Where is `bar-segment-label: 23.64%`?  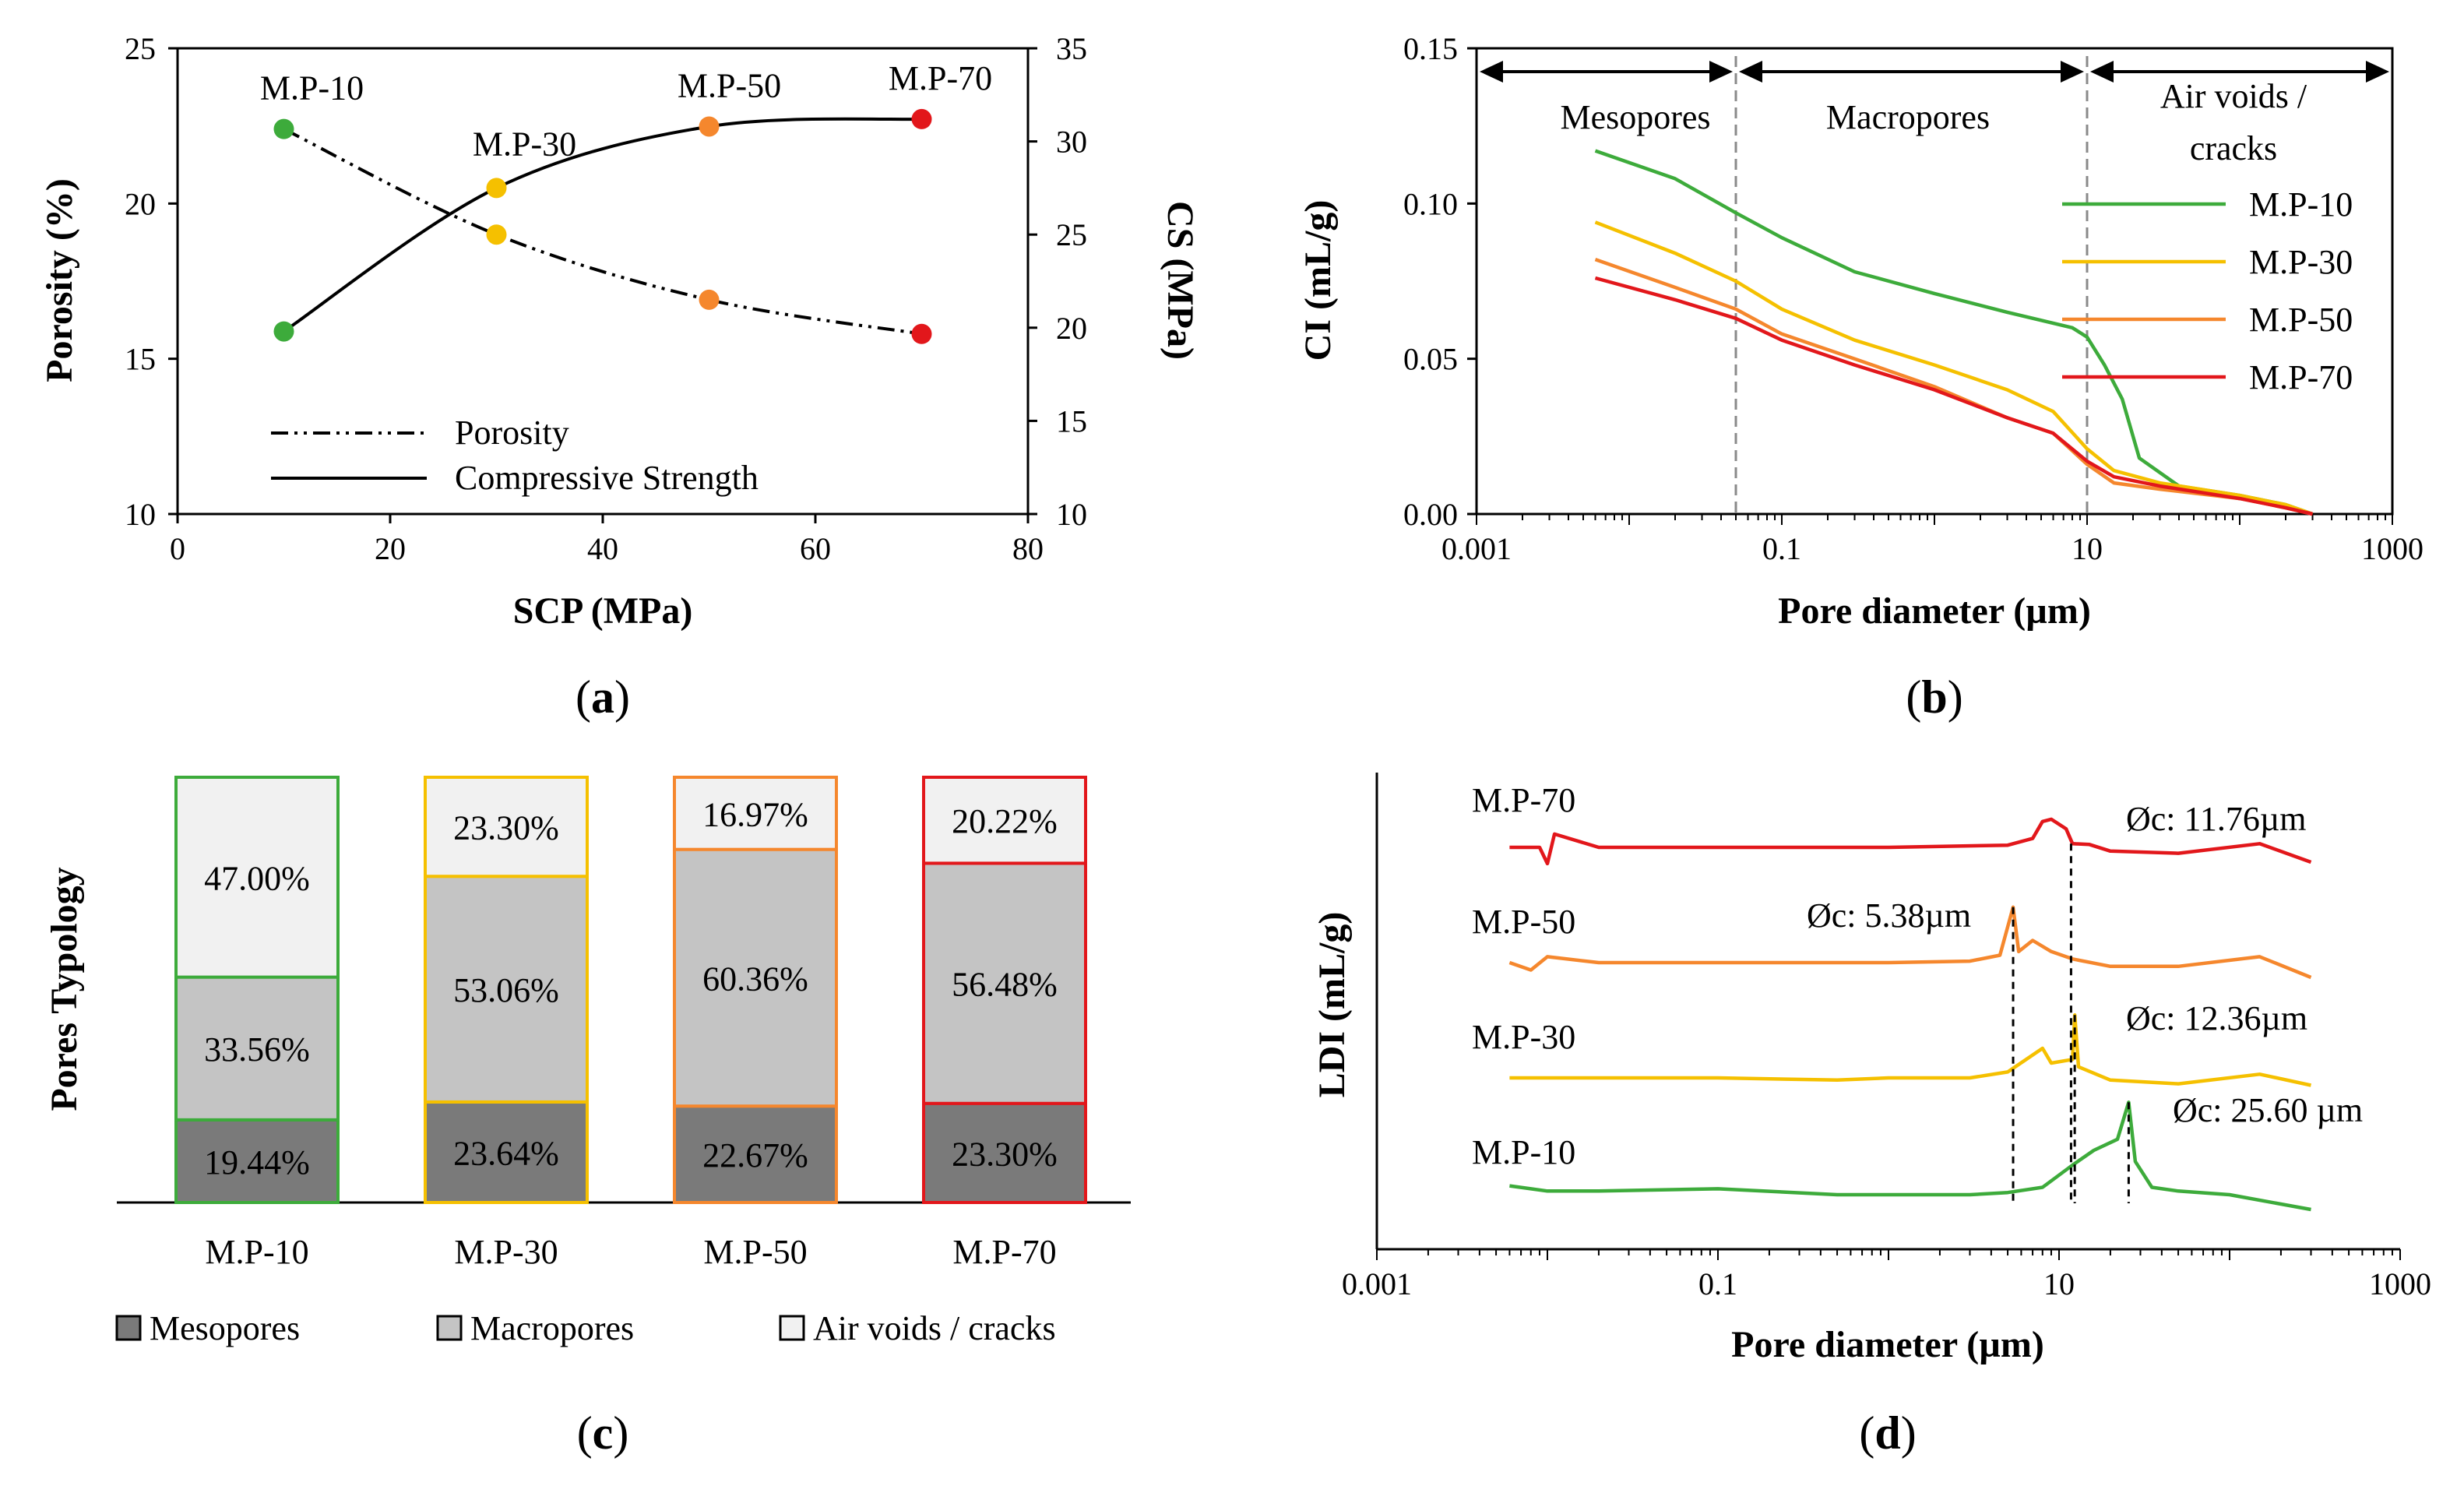 bar-segment-label: 23.64% is located at coordinates (506, 1153).